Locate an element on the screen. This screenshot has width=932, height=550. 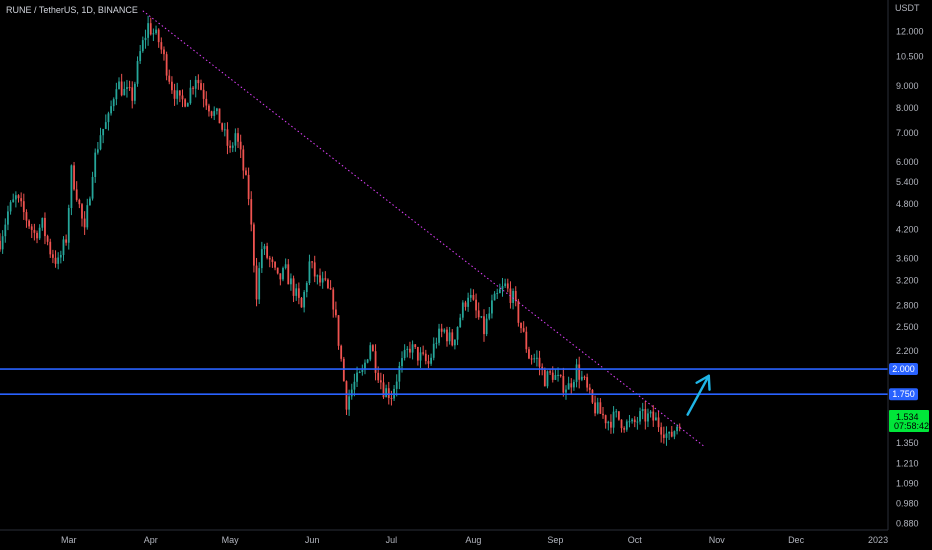
bar-countdown-label: 07:58:42 is located at coordinates (911, 426).